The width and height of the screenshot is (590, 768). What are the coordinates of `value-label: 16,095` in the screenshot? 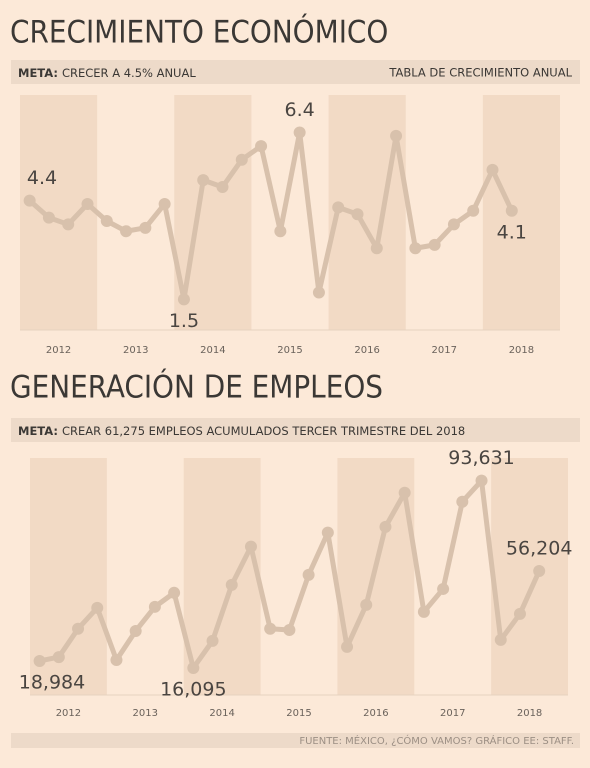 It's located at (193, 689).